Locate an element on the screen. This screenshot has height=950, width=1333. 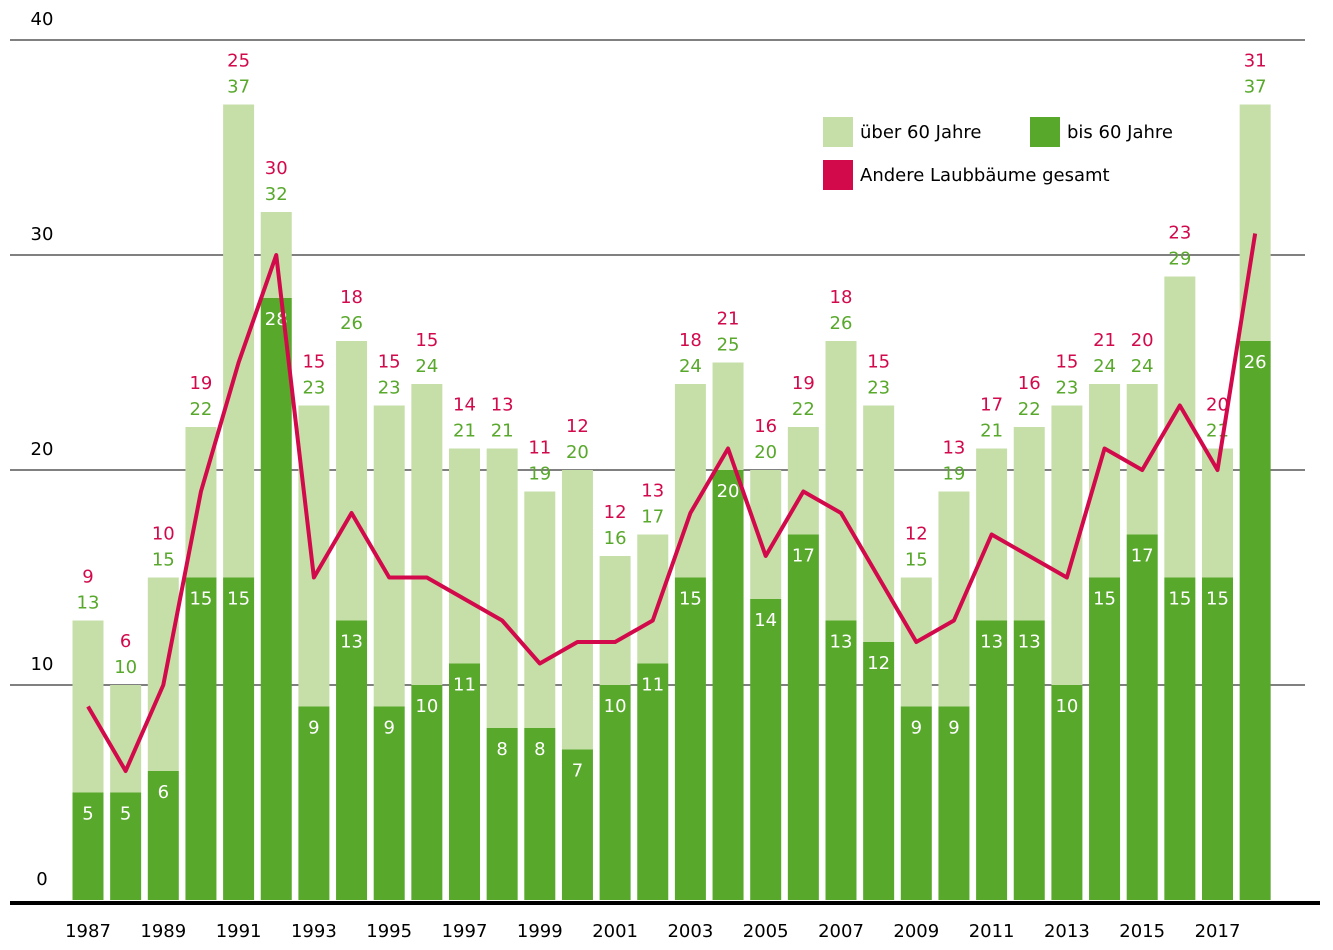
total-label: 15 is located at coordinates (916, 560).